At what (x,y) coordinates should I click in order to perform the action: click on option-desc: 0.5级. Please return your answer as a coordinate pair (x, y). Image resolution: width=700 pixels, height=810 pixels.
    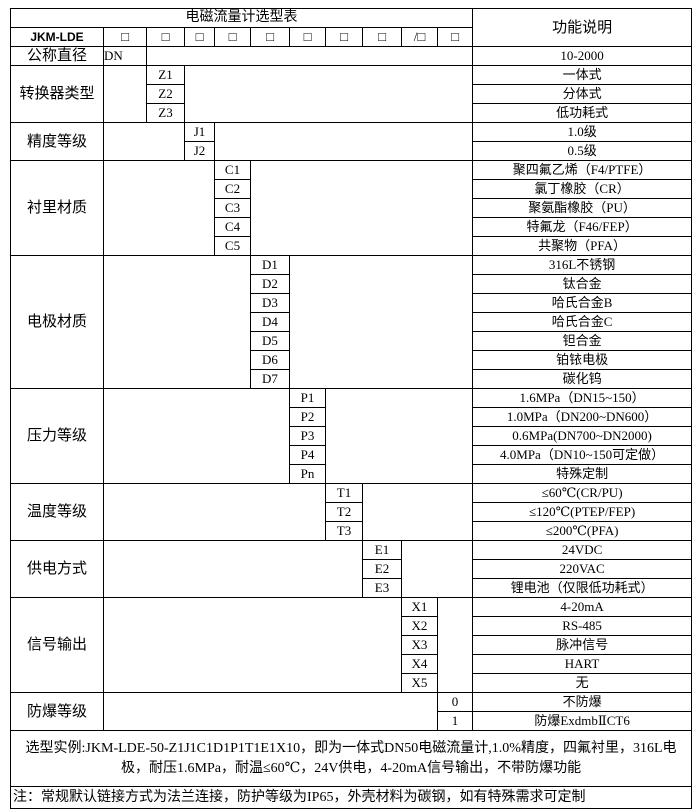
    Looking at the image, I should click on (582, 151).